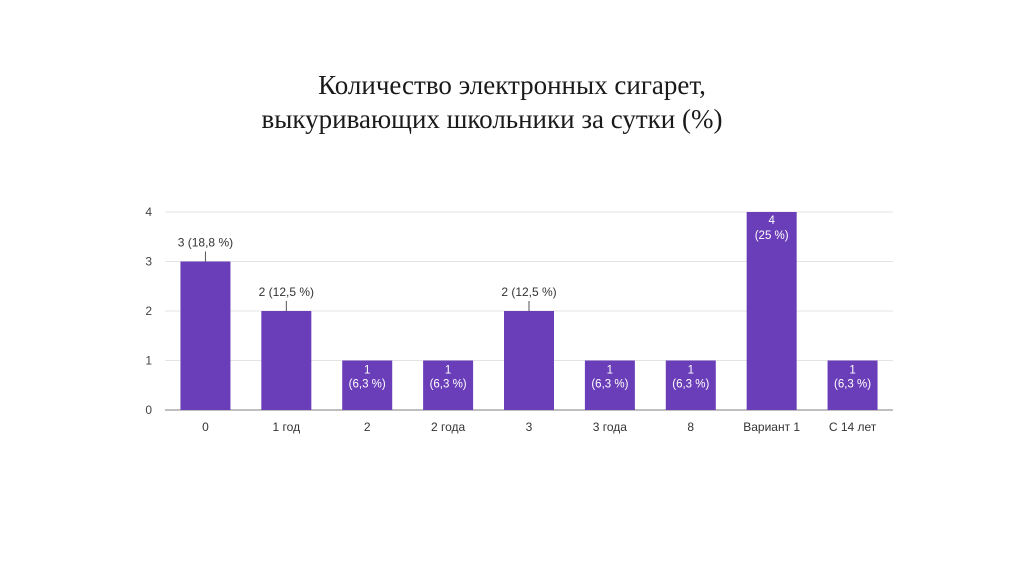 The width and height of the screenshot is (1024, 574). Describe the element at coordinates (148, 361) in the screenshot. I see `y-tick-label: 1` at that location.